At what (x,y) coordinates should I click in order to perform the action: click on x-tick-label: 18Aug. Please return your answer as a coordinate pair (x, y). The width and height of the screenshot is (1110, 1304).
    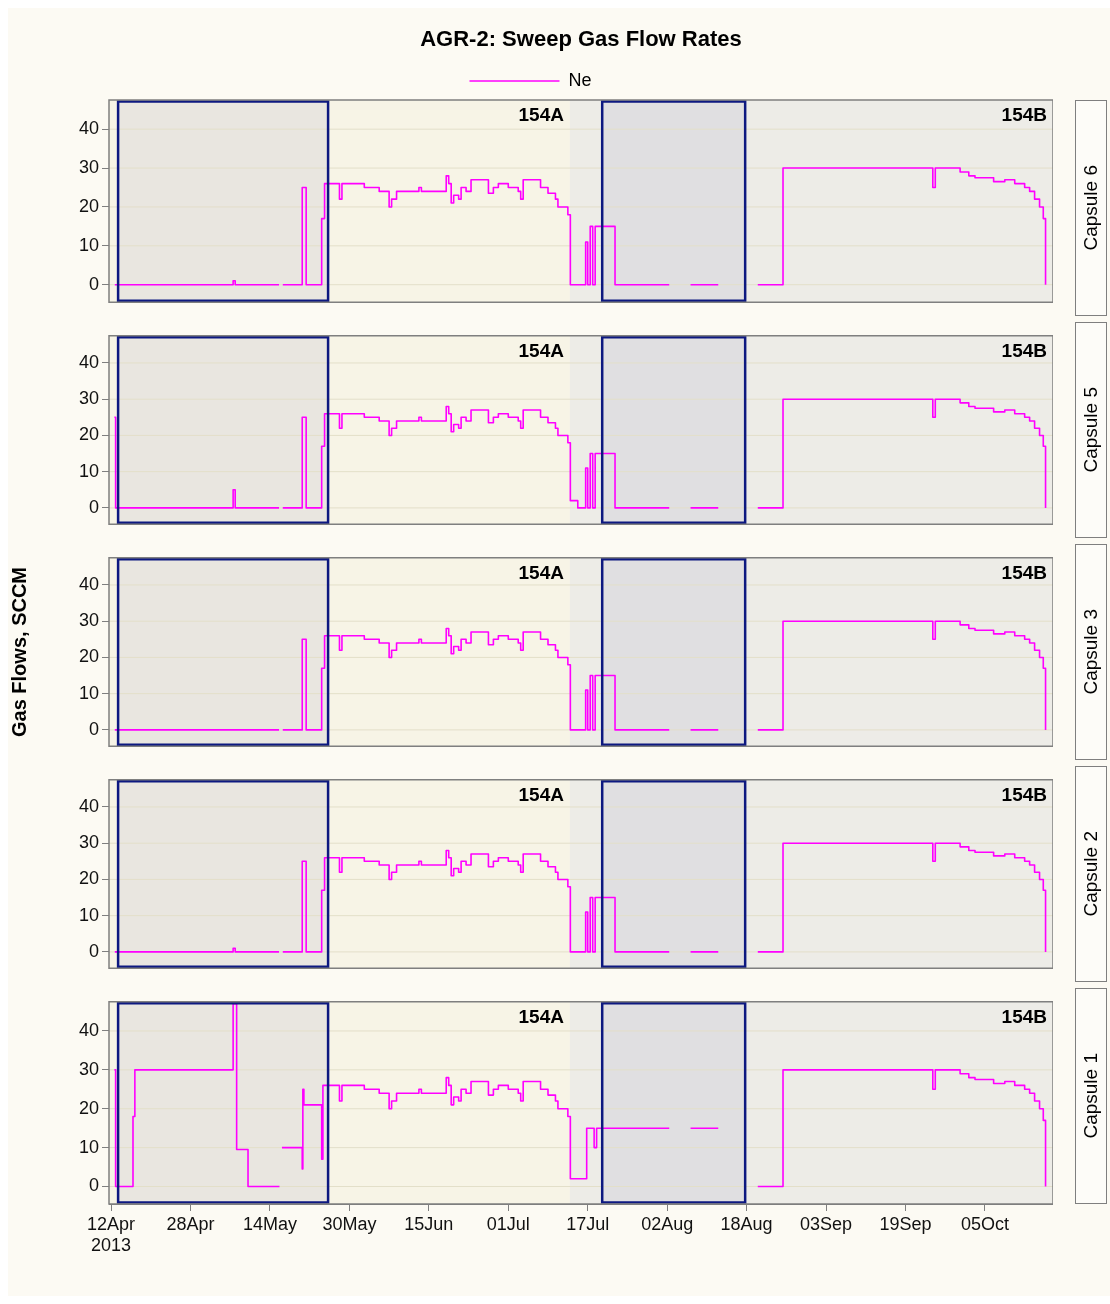
    Looking at the image, I should click on (746, 1223).